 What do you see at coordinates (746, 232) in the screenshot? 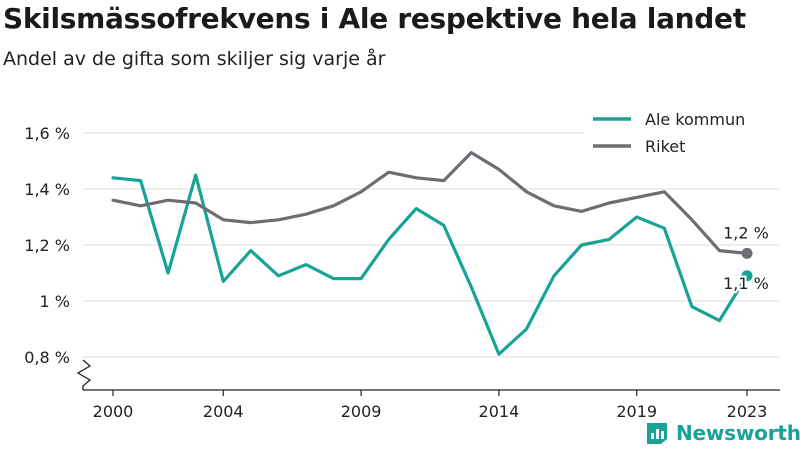
I see `end-value-label-riket: 1,2 %` at bounding box center [746, 232].